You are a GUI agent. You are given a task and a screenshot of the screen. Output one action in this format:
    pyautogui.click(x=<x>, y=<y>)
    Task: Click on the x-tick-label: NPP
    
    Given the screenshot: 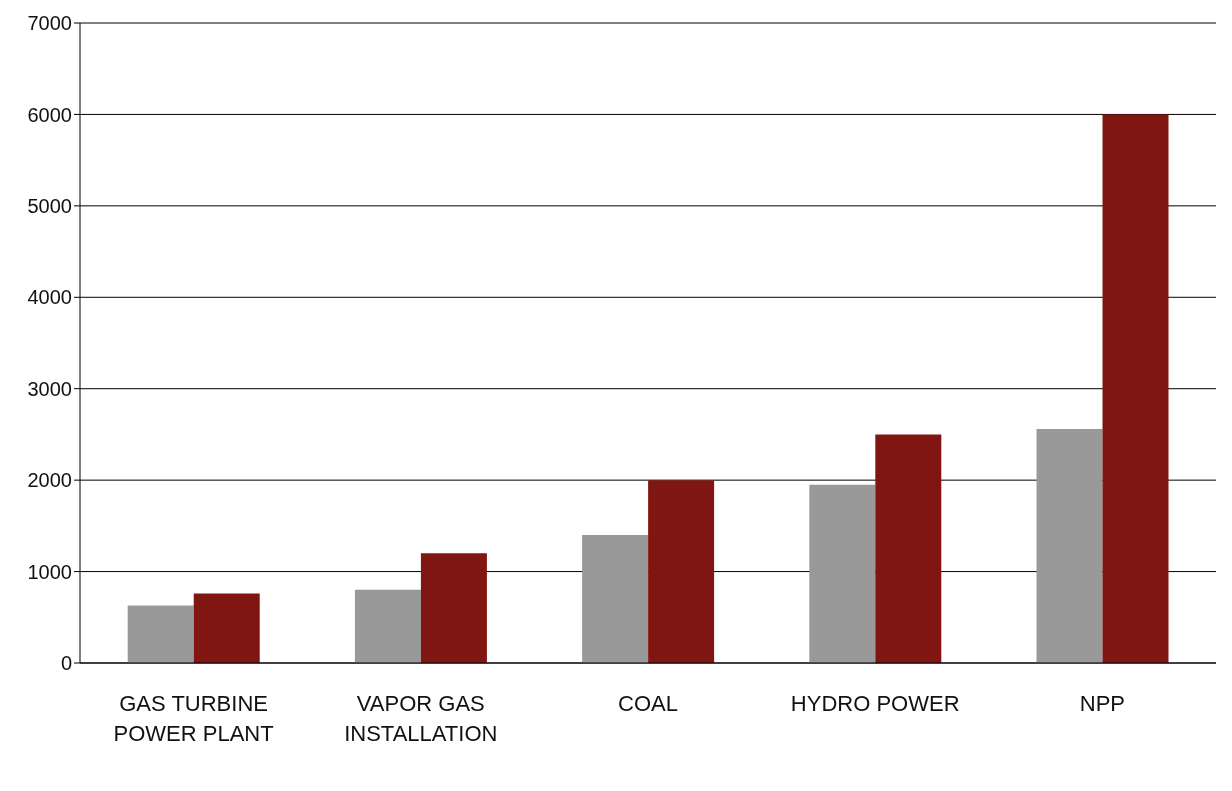 What is the action you would take?
    pyautogui.click(x=1102, y=703)
    